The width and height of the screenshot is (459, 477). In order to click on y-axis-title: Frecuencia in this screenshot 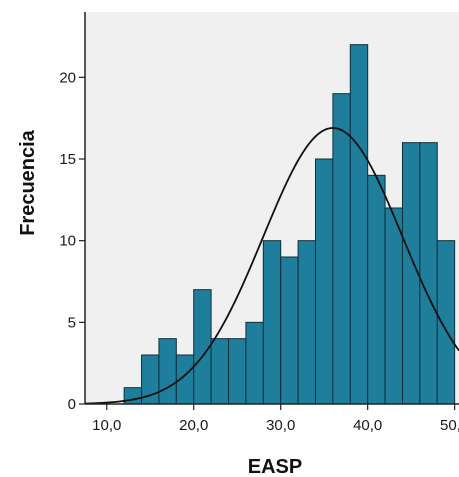, I will do `click(28, 182)`.